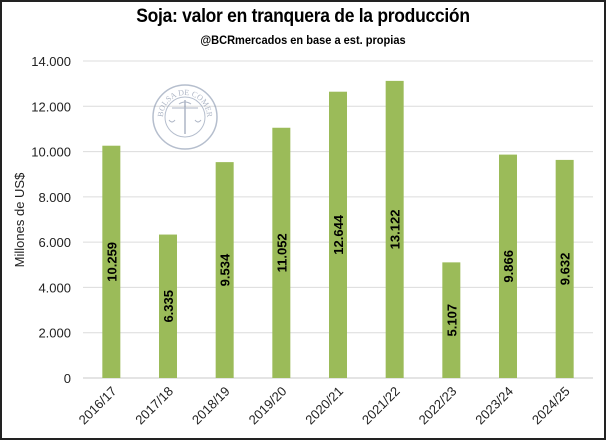  I want to click on data-label: 13.122, so click(395, 230).